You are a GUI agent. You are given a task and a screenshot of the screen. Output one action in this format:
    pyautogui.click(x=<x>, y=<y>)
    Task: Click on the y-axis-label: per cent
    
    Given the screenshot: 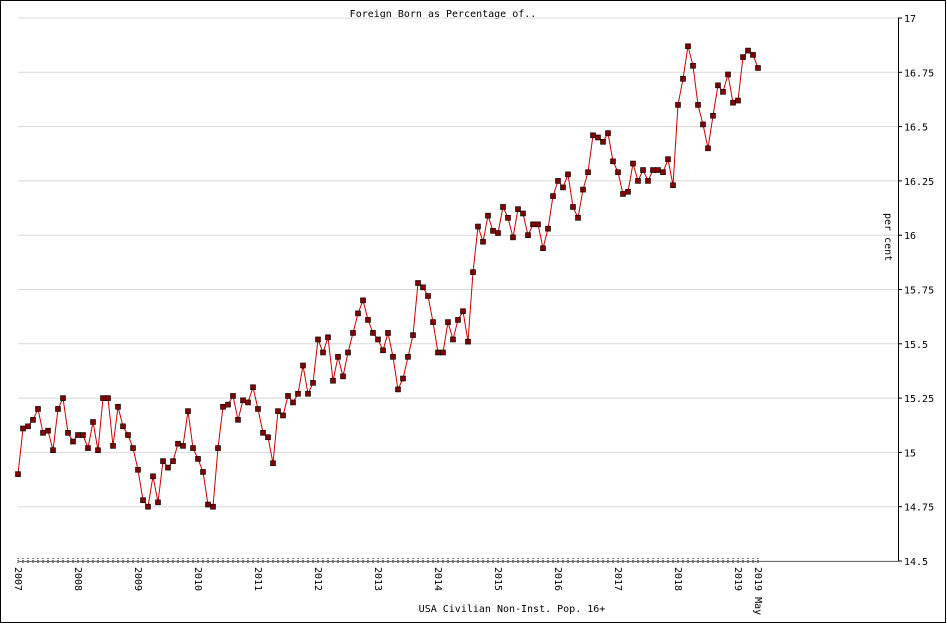 What is the action you would take?
    pyautogui.click(x=887, y=237)
    